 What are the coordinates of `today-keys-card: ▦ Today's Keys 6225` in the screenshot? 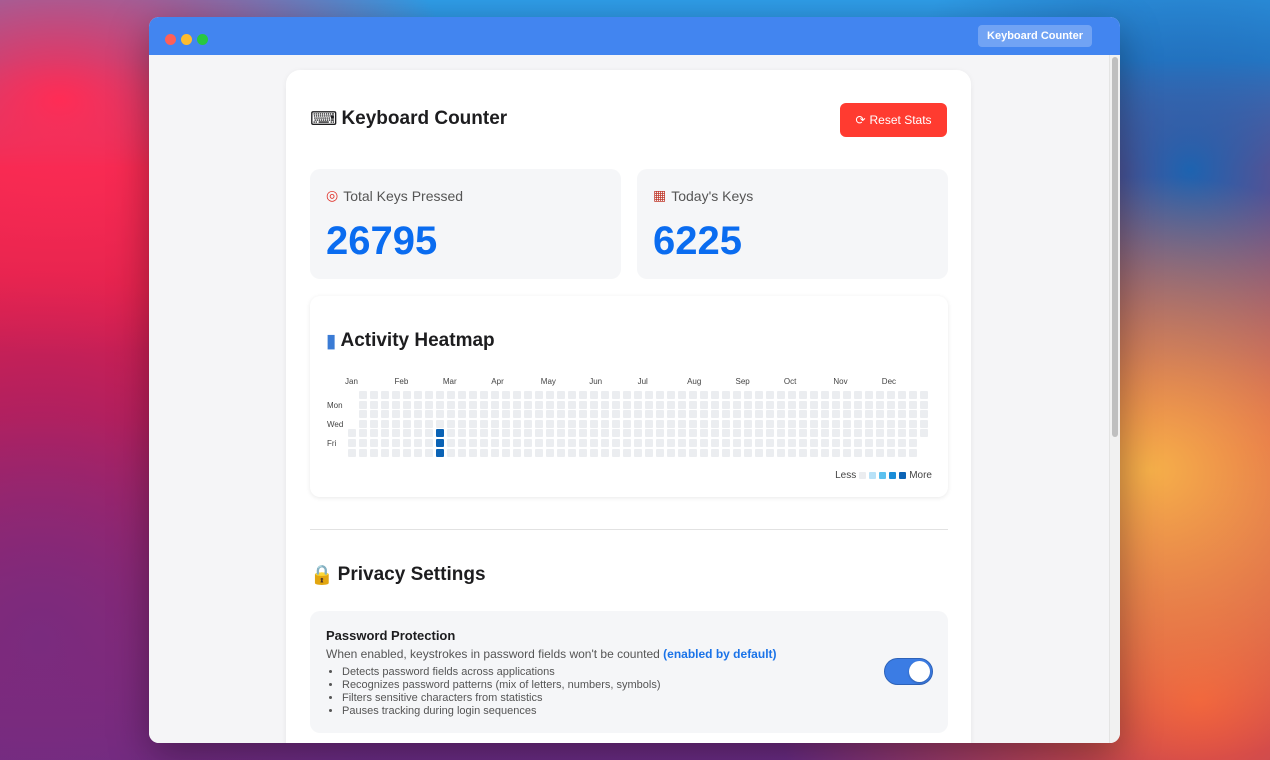 It's located at (792, 224).